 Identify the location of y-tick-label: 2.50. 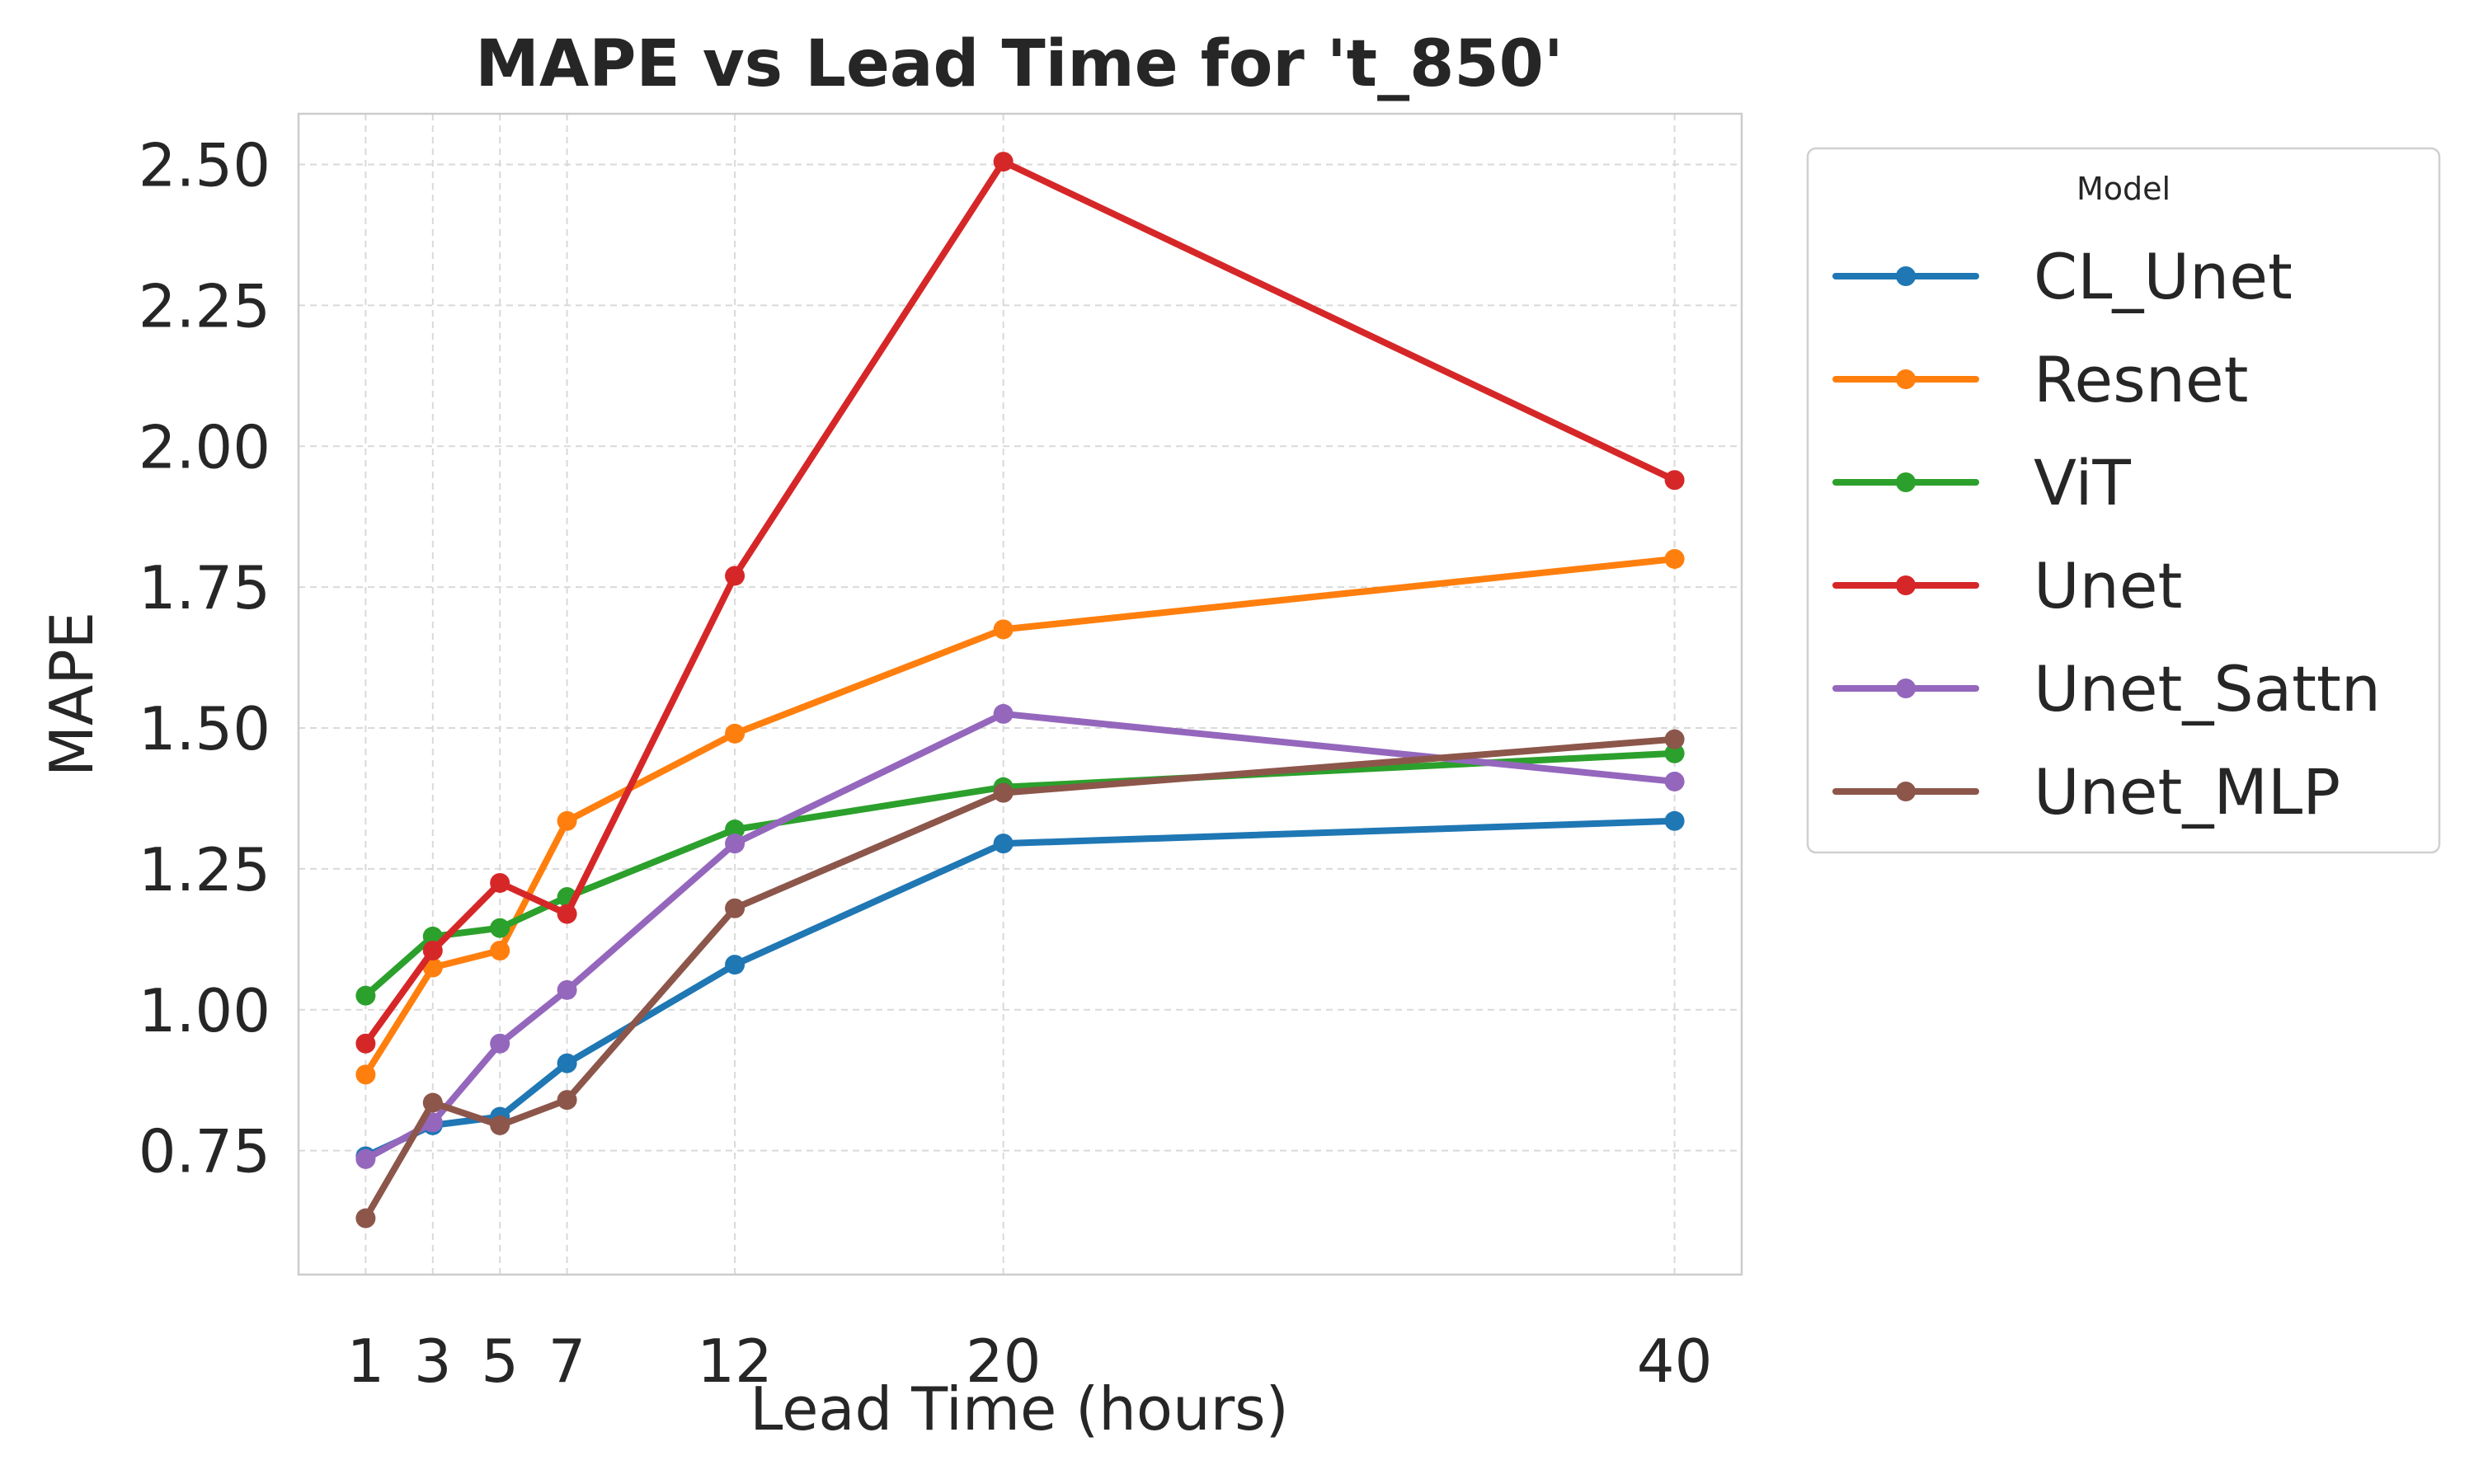
(204, 165).